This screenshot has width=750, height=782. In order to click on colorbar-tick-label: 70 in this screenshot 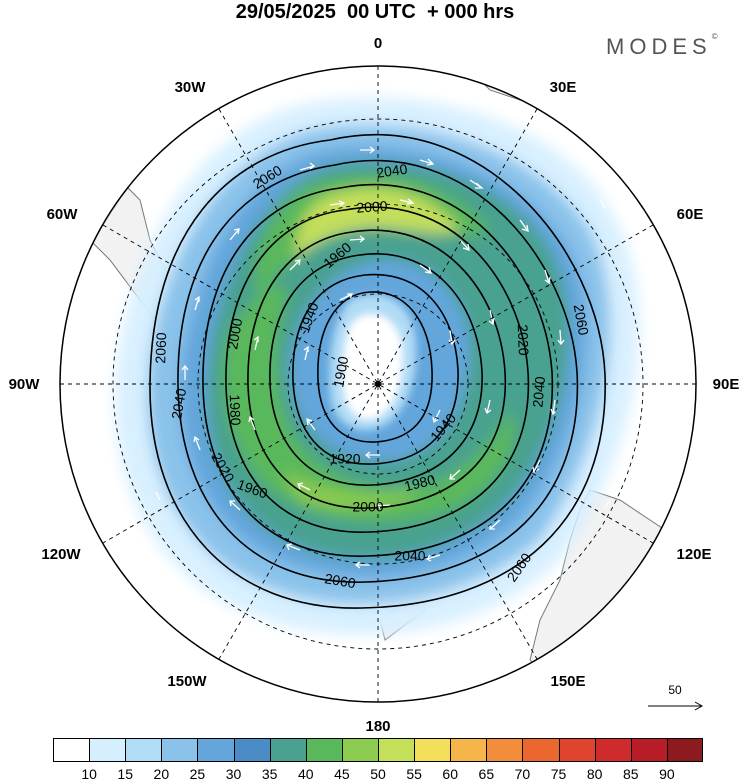, I will do `click(522, 774)`.